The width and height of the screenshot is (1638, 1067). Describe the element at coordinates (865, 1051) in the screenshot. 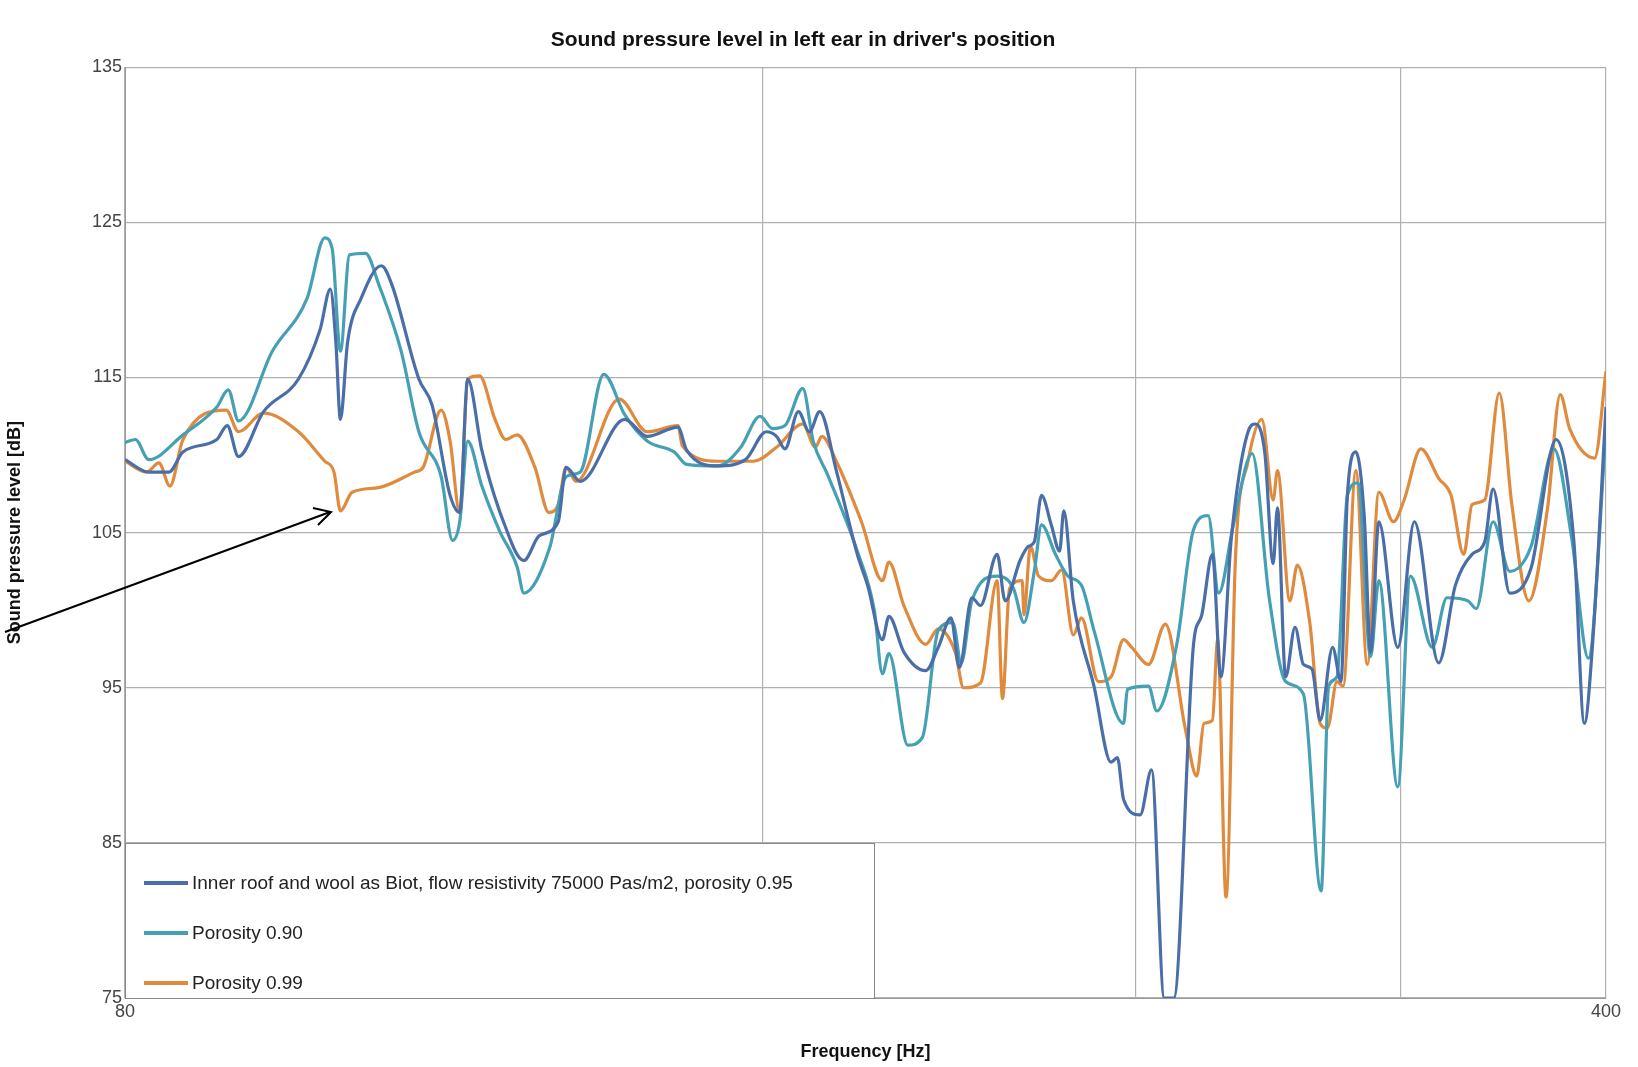

I see `x-axis-title: Frequency [Hz]` at that location.